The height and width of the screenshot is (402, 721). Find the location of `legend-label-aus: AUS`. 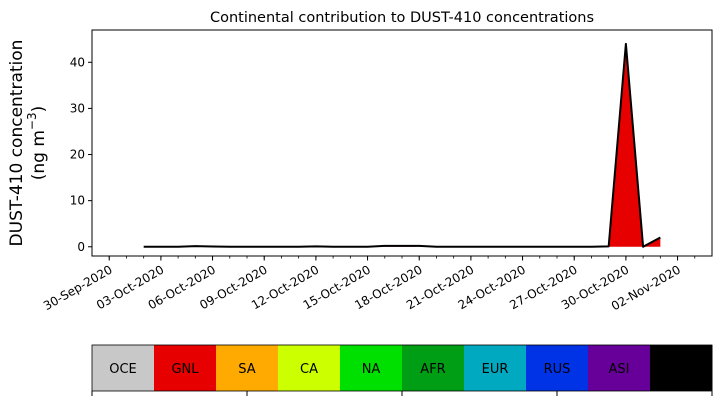

legend-label-aus: AUS is located at coordinates (681, 369).